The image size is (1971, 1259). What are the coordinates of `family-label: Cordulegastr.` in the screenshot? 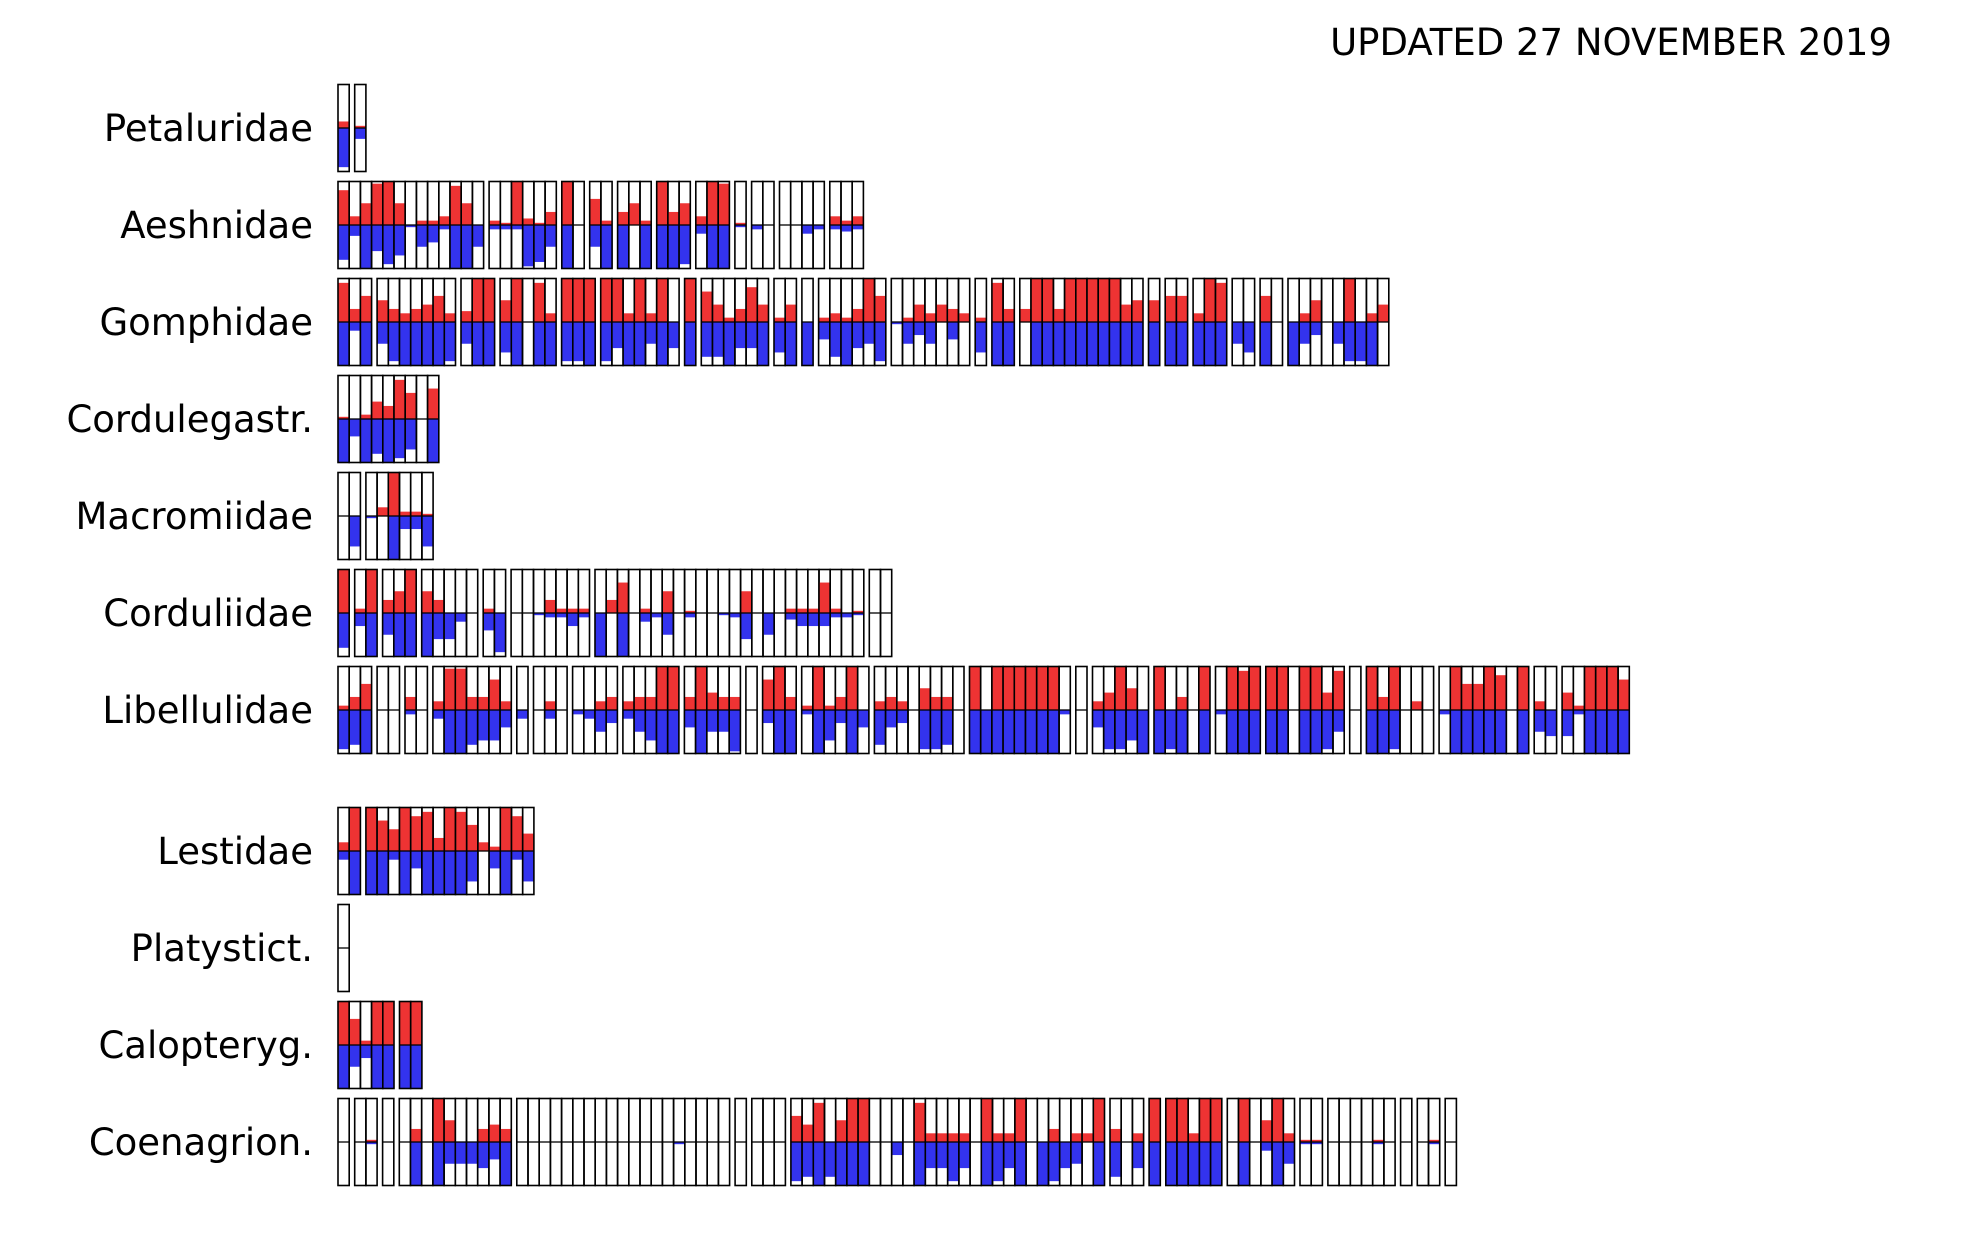 It's located at (189, 419).